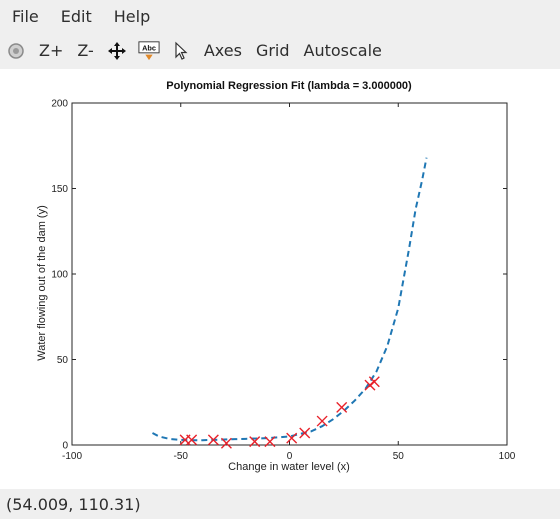 This screenshot has width=560, height=519. What do you see at coordinates (399, 456) in the screenshot?
I see `x-tick-label: 50` at bounding box center [399, 456].